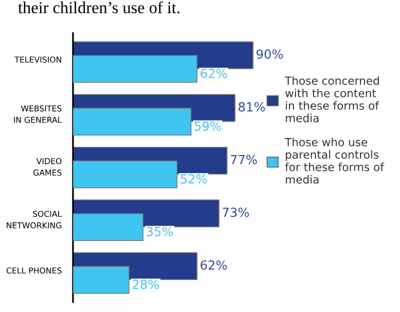 The width and height of the screenshot is (400, 312). What do you see at coordinates (38, 114) in the screenshot?
I see `y-tick-label: WEBSITES IN GENERAL` at bounding box center [38, 114].